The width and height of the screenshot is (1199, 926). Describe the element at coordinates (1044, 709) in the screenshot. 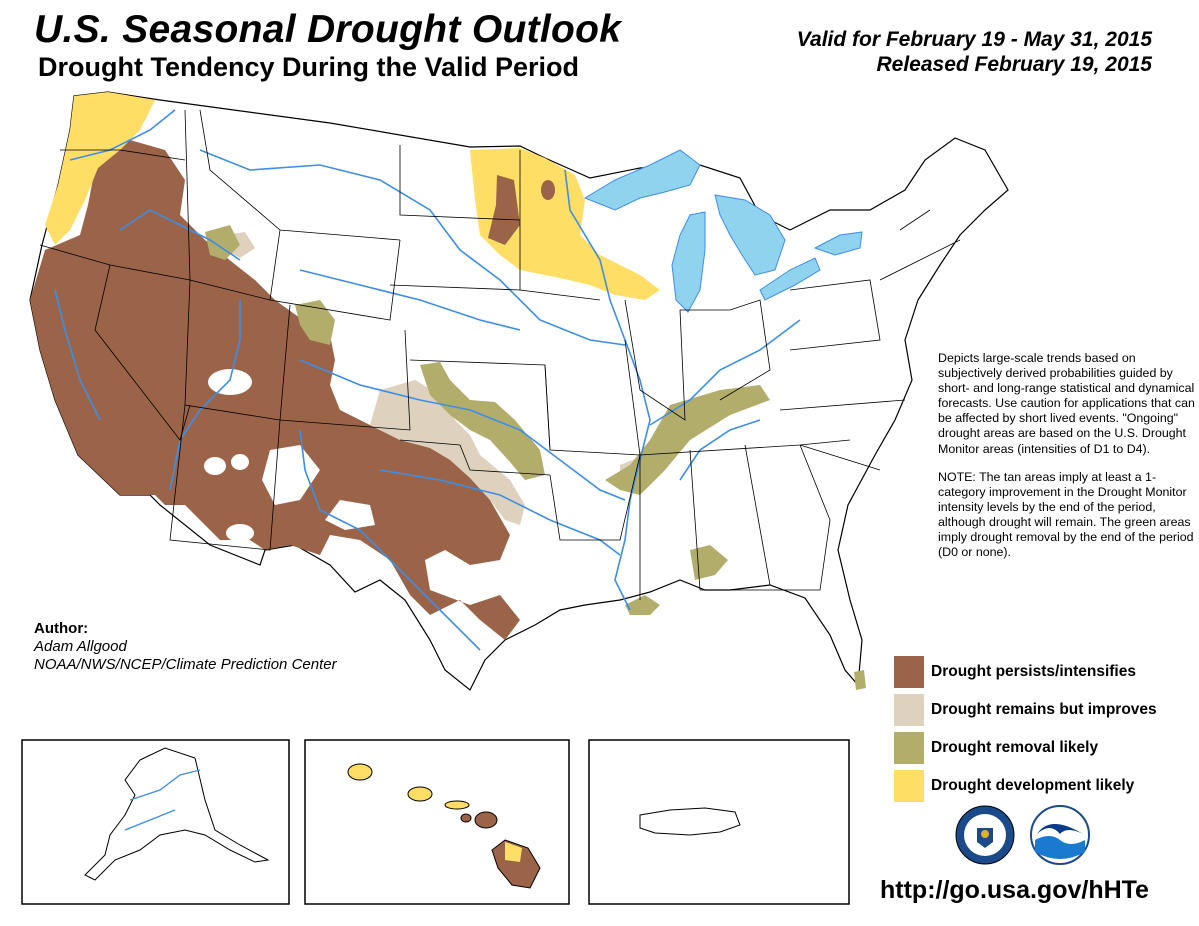

I see `legend-label-improves: Drought remains but improves` at that location.